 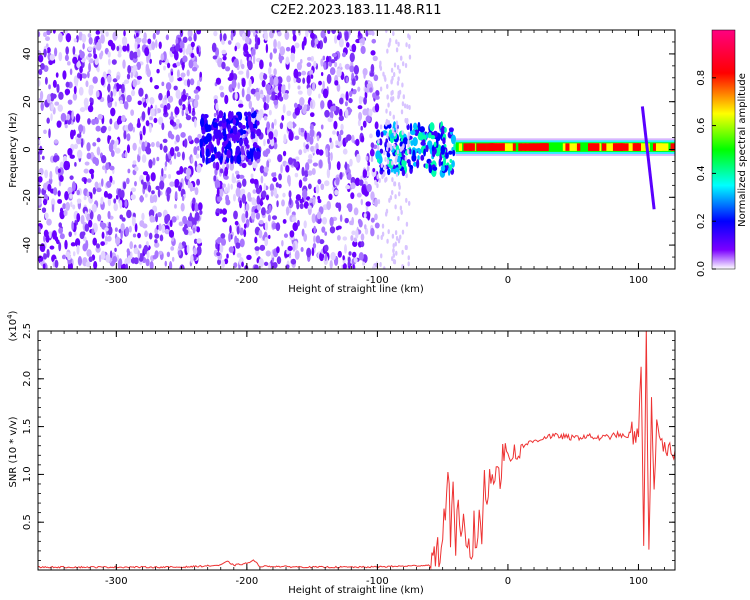 I want to click on colorbar-tick-label: 0.4, so click(x=701, y=173).